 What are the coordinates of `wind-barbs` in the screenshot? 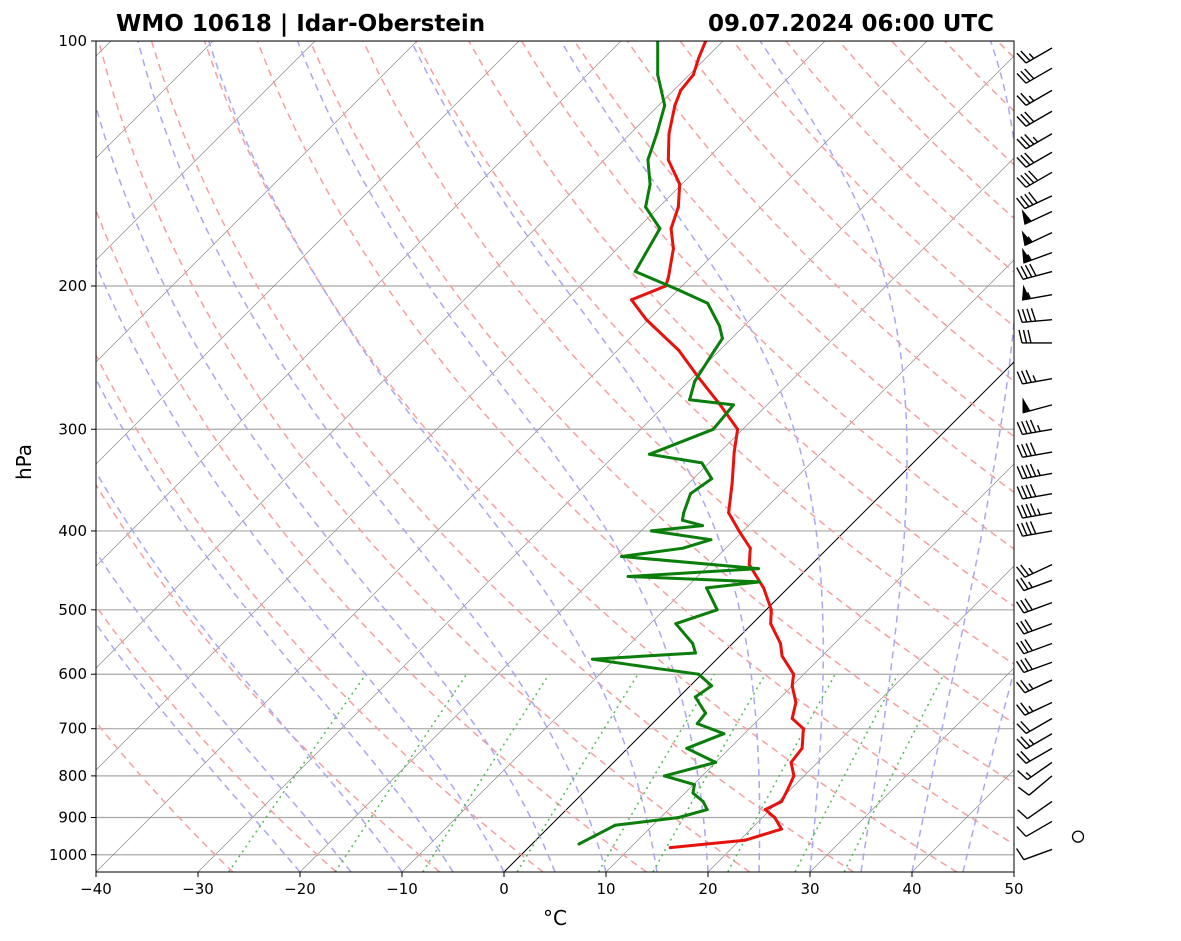 It's located at (1050, 454).